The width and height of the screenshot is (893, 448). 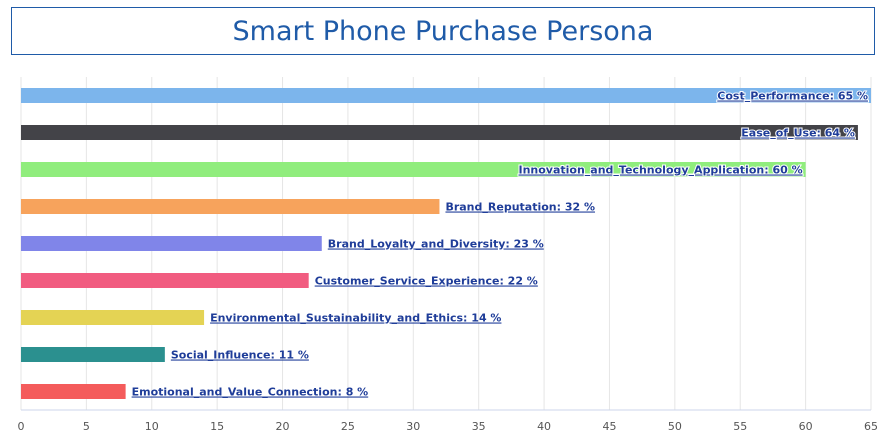 I want to click on x-tick-label: 60, so click(x=806, y=426).